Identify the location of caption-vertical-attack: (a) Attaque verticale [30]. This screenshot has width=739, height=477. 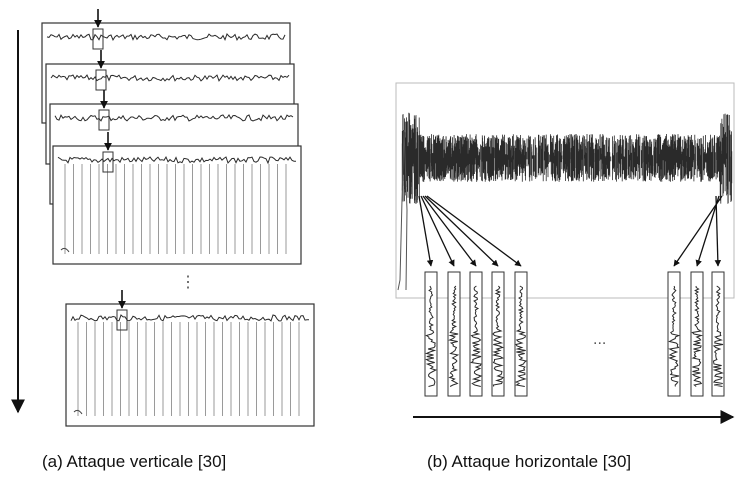
(134, 461).